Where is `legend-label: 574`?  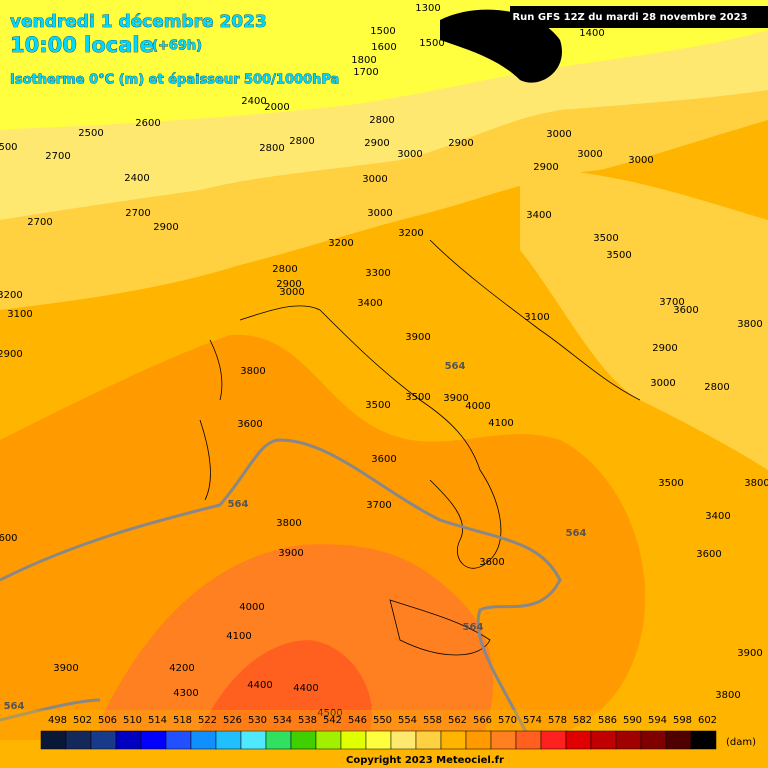 legend-label: 574 is located at coordinates (532, 720).